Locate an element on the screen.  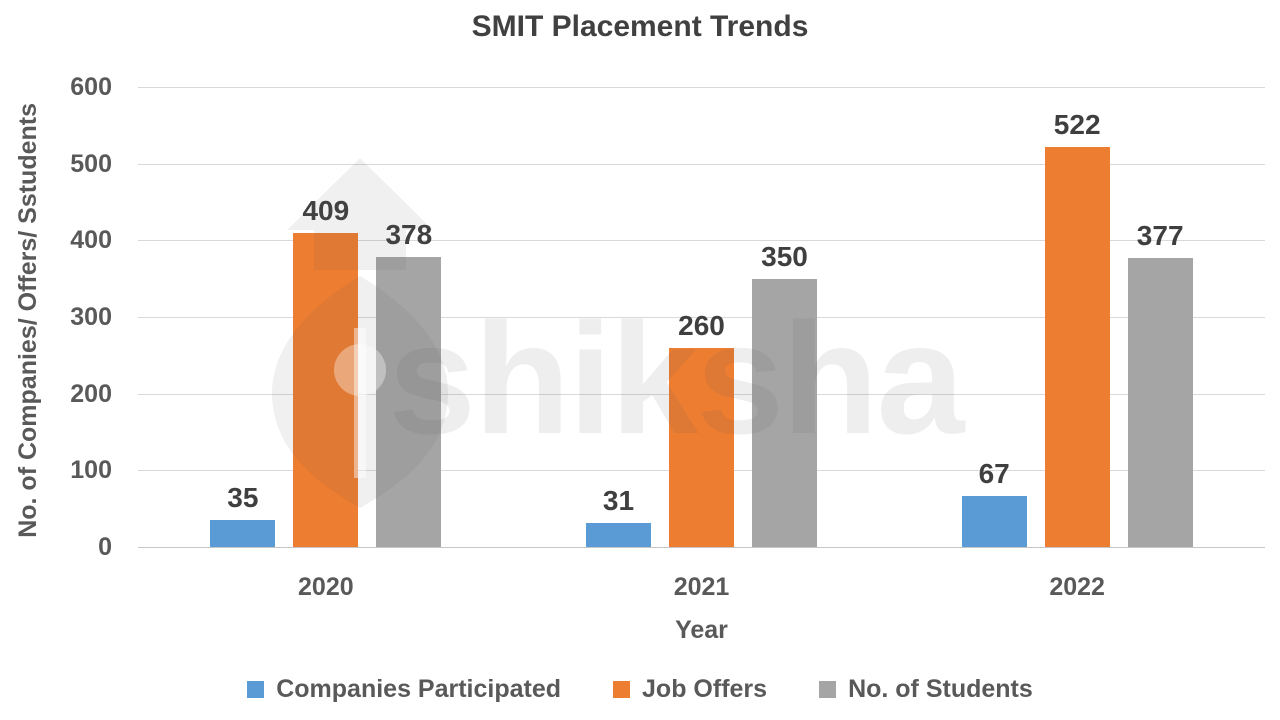
y-tick-label-100: 100 is located at coordinates (91, 470).